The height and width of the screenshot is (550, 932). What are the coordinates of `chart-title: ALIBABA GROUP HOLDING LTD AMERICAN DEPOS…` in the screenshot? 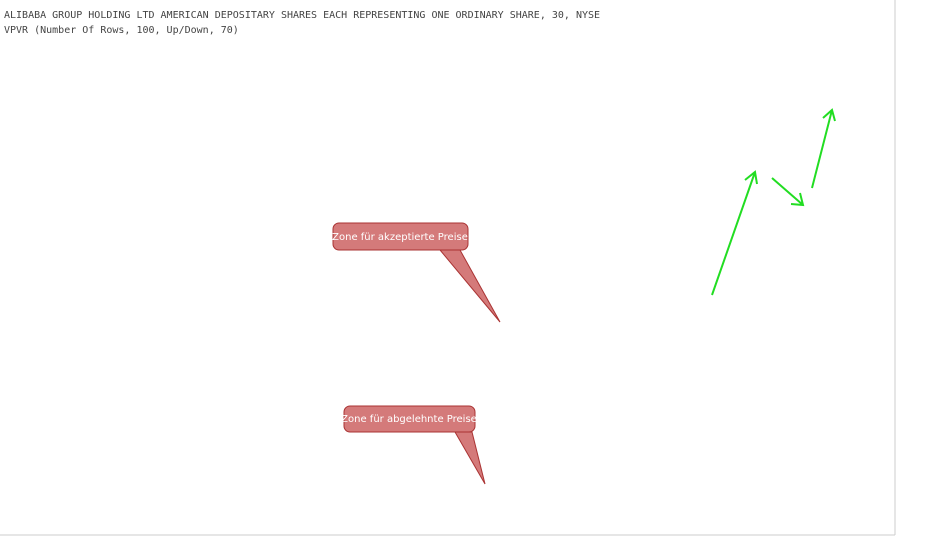 It's located at (302, 15).